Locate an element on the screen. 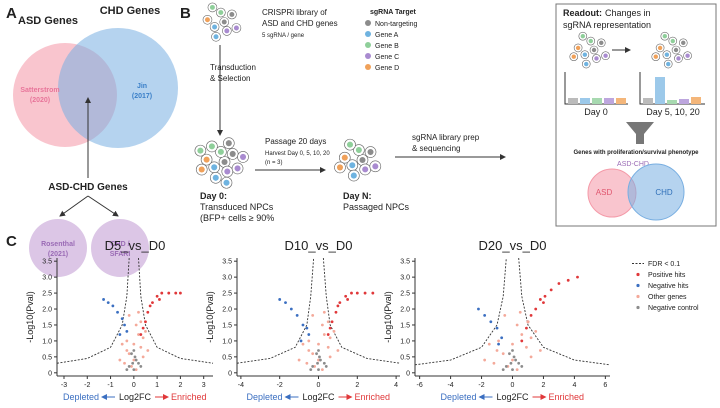 This screenshot has height=408, width=720. legend-label: Positive hits is located at coordinates (667, 275).